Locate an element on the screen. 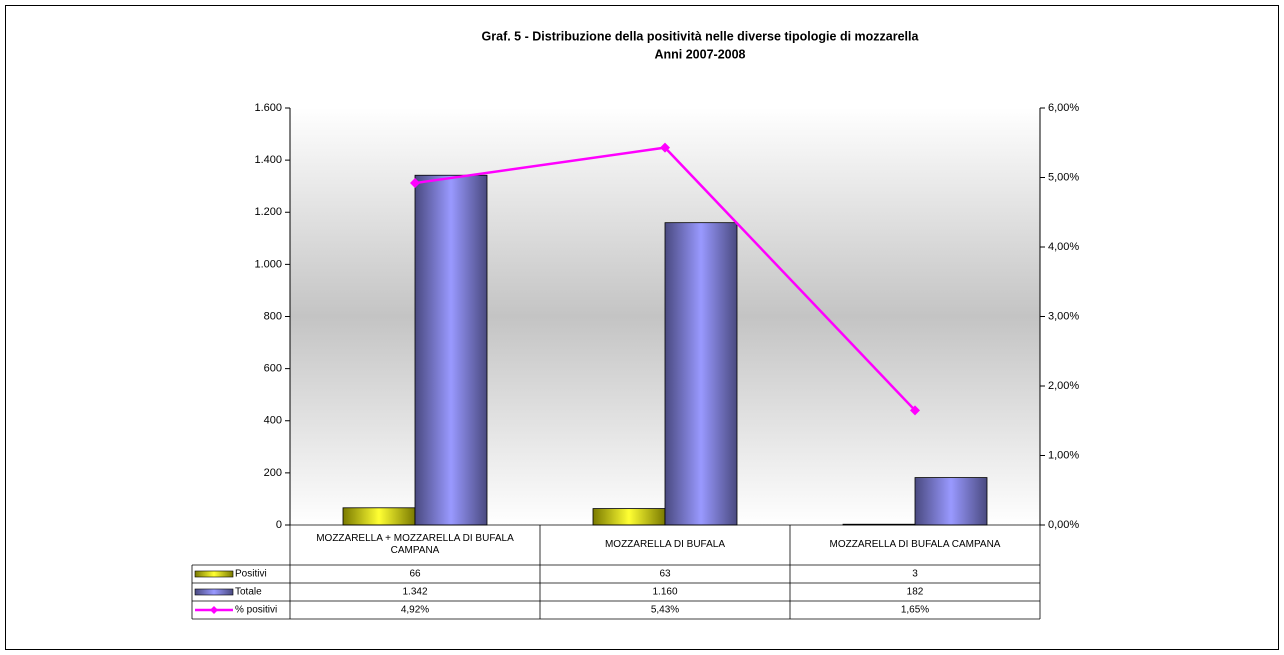 Image resolution: width=1284 pixels, height=655 pixels. y2-tick-label: 0,00% is located at coordinates (1063, 525).